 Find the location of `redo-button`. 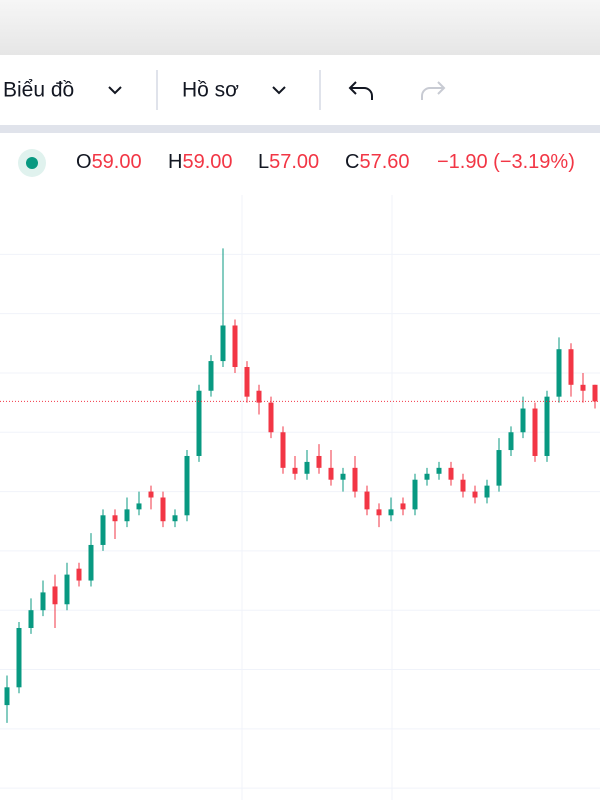

redo-button is located at coordinates (433, 90).